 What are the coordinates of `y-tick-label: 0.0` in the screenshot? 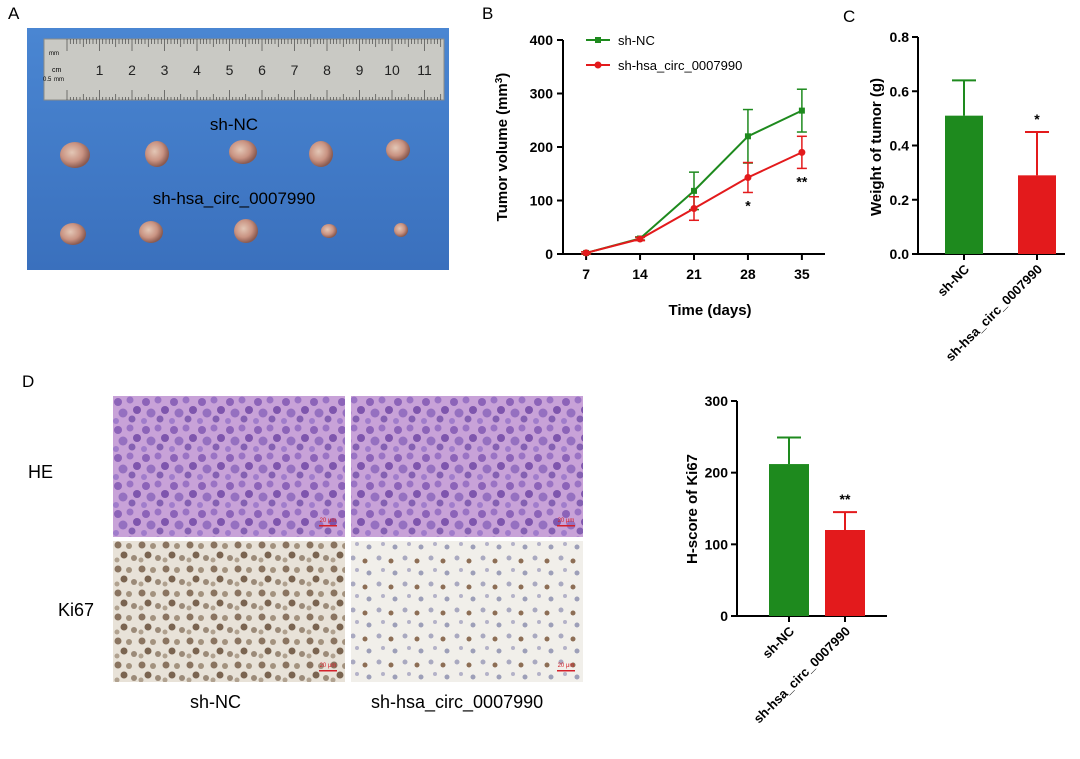 It's located at (900, 254).